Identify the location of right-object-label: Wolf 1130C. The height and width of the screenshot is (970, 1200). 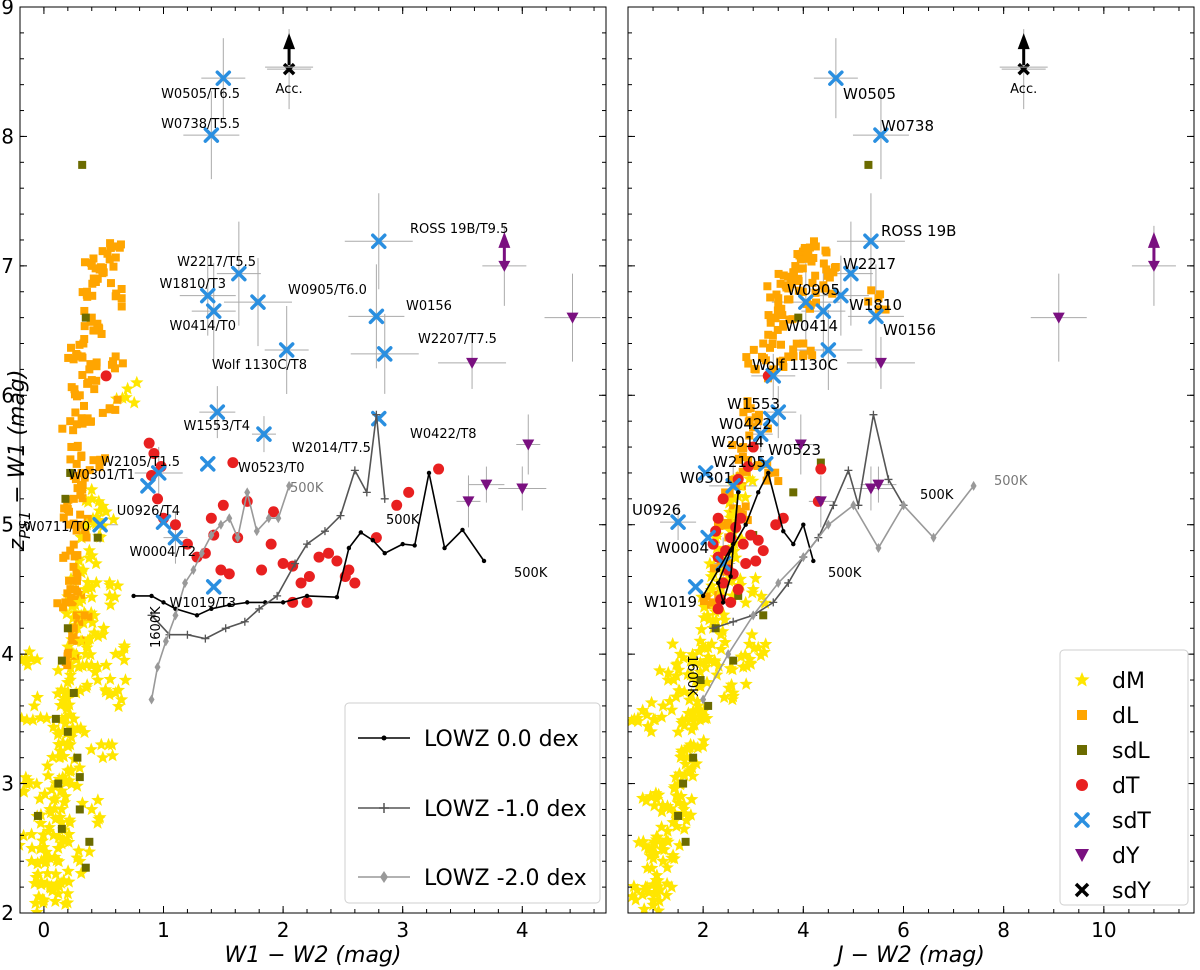
(795, 365).